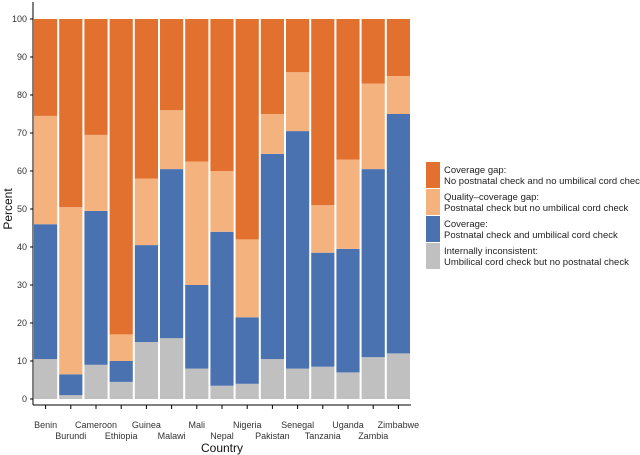 The height and width of the screenshot is (455, 640). I want to click on y-tick-label: 70, so click(22, 133).